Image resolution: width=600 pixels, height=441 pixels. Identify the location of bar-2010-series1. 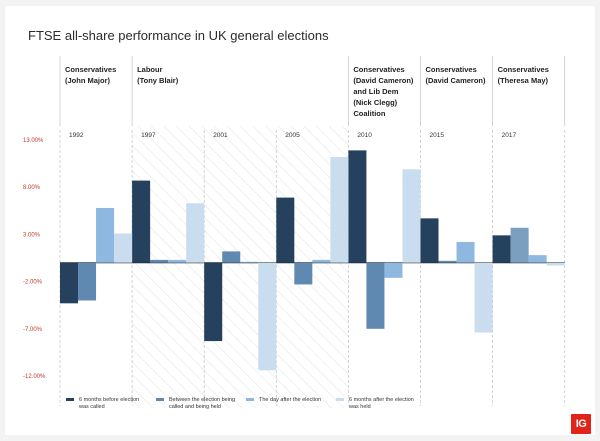
(357, 206).